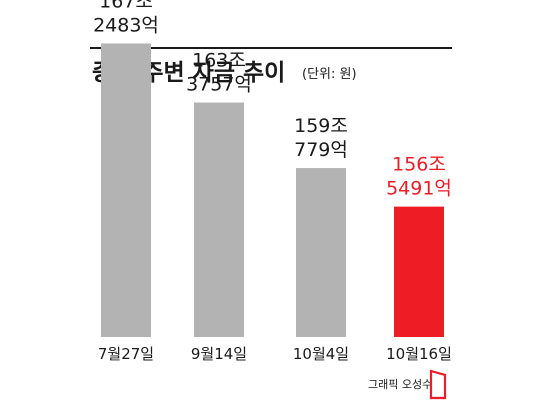  Describe the element at coordinates (219, 85) in the screenshot. I see `value-label-2-line-2: 3757억` at that location.